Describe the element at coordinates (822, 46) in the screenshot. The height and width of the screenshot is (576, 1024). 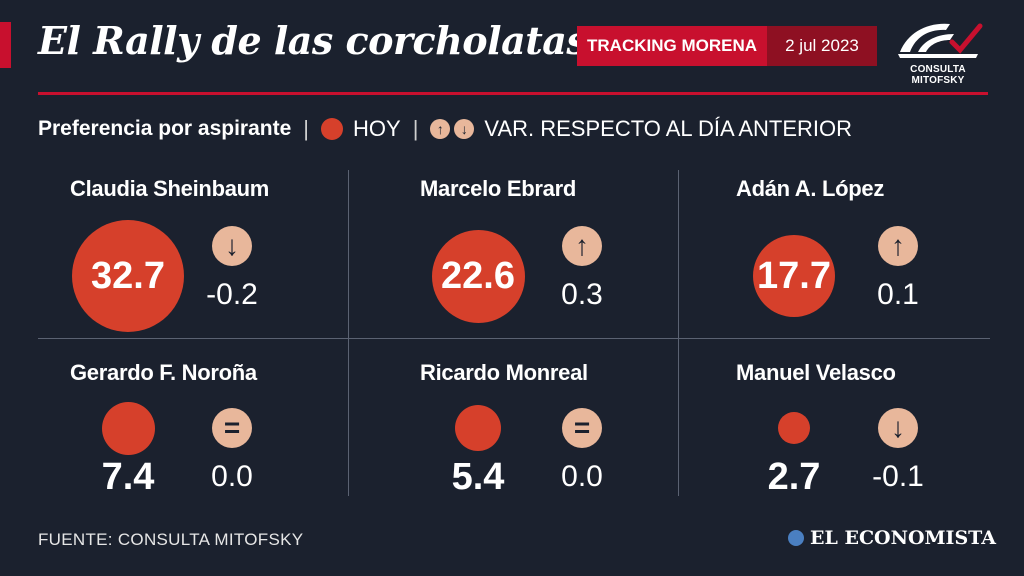
I see `date-label: 2 jul 2023` at that location.